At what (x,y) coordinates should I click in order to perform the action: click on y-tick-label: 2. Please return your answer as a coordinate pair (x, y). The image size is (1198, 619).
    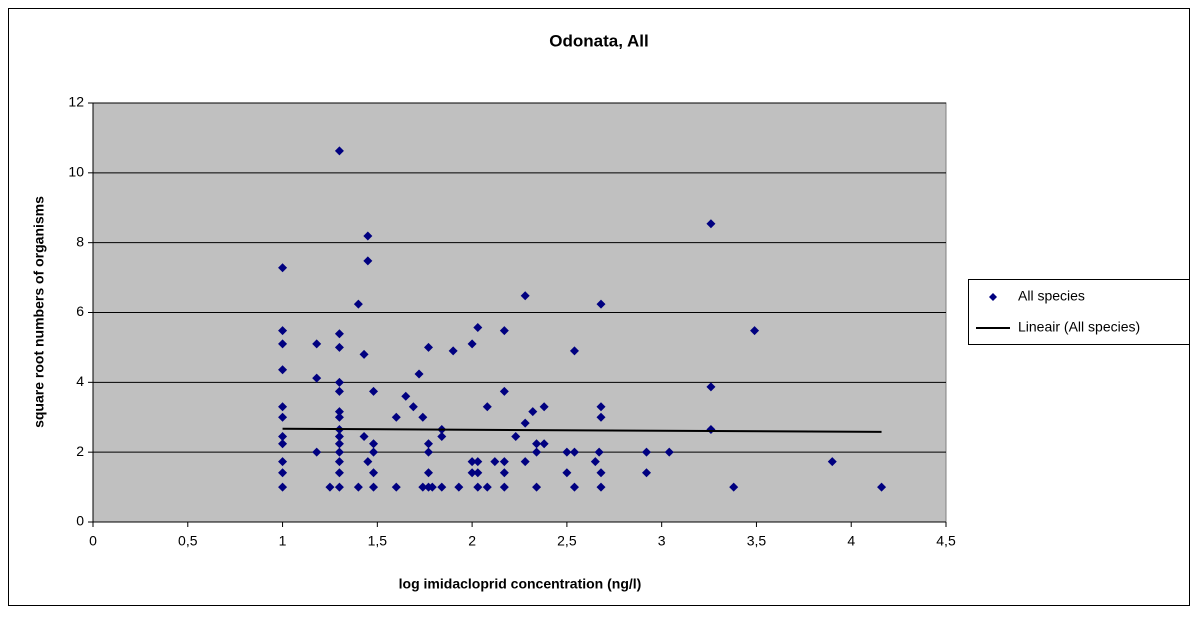
    Looking at the image, I should click on (80, 451).